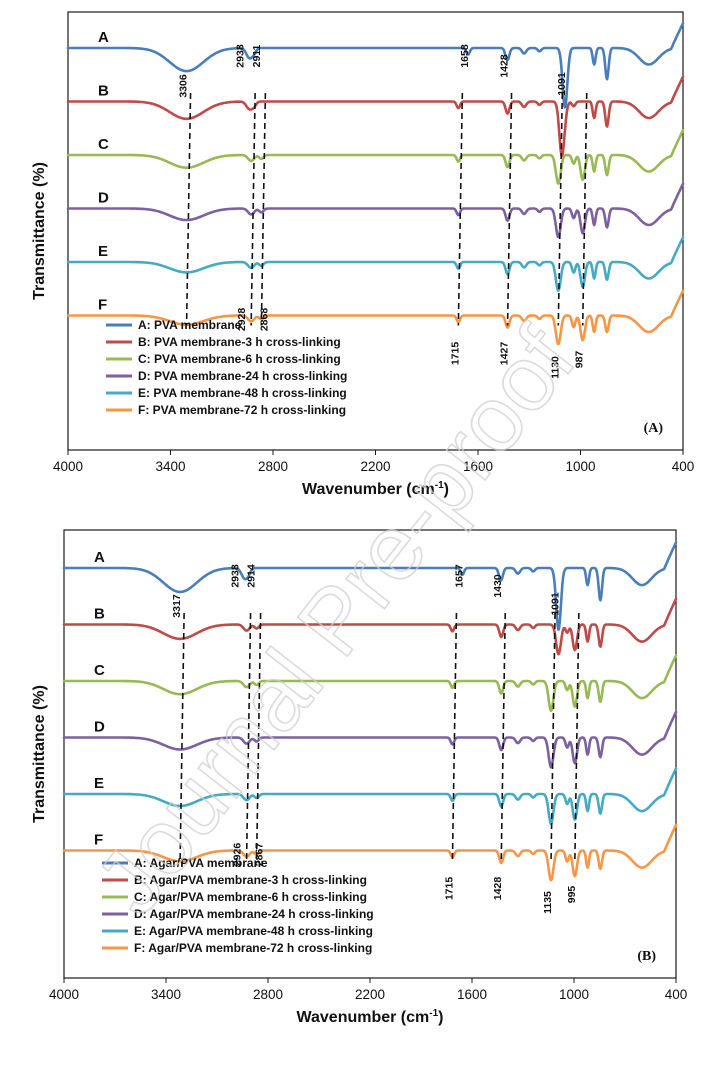 This screenshot has height=1066, width=720. What do you see at coordinates (654, 428) in the screenshot?
I see `panel-tag: (A)` at bounding box center [654, 428].